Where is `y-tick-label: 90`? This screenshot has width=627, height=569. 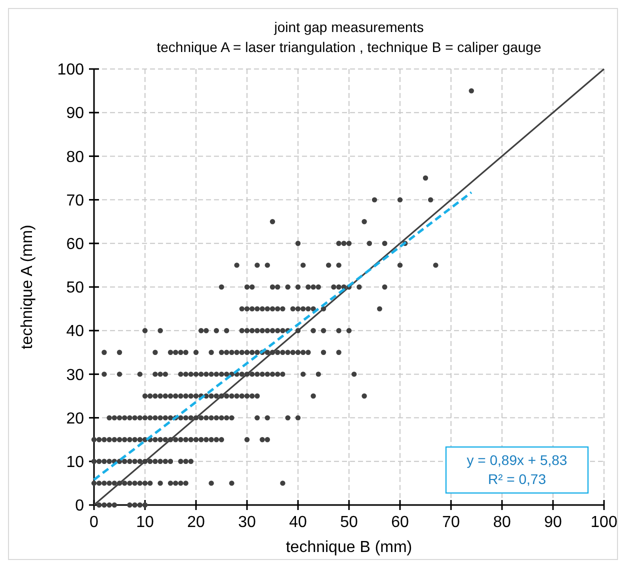 y-tick-label: 90 is located at coordinates (75, 113).